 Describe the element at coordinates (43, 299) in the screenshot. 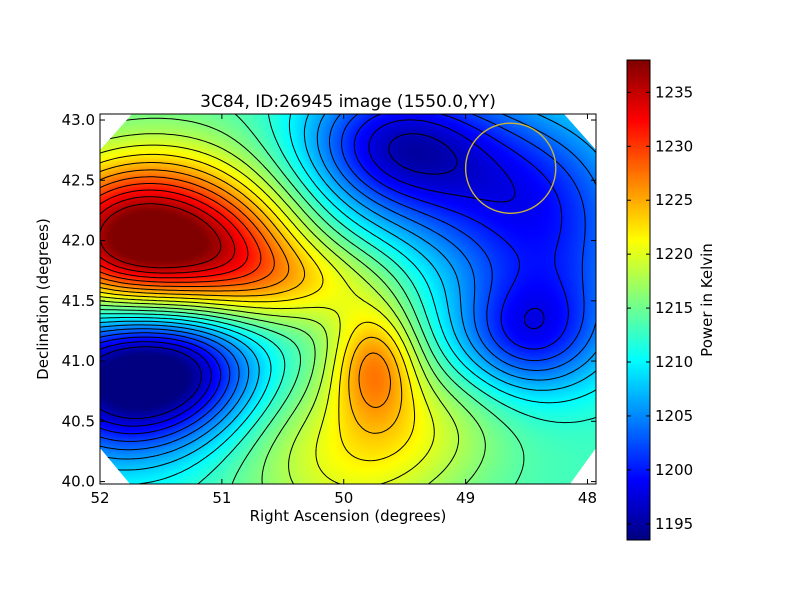

I see `y-axis-label: Declination (degrees)` at that location.